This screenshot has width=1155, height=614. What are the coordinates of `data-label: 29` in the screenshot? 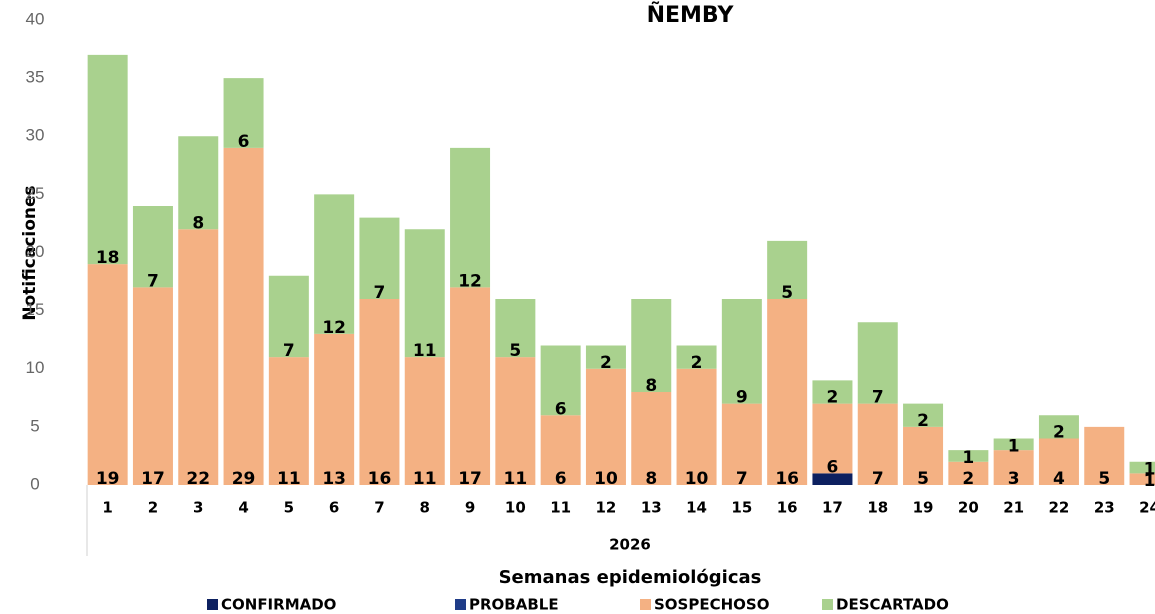 It's located at (244, 479).